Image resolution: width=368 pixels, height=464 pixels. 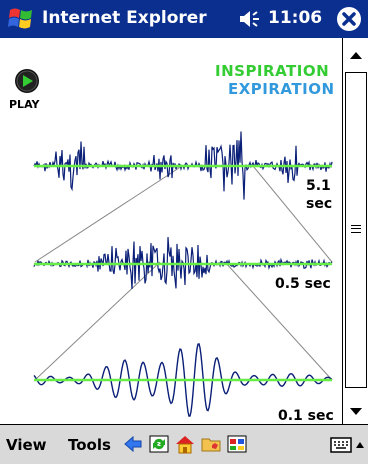 I want to click on menu-bar: View Tools, so click(x=184, y=444).